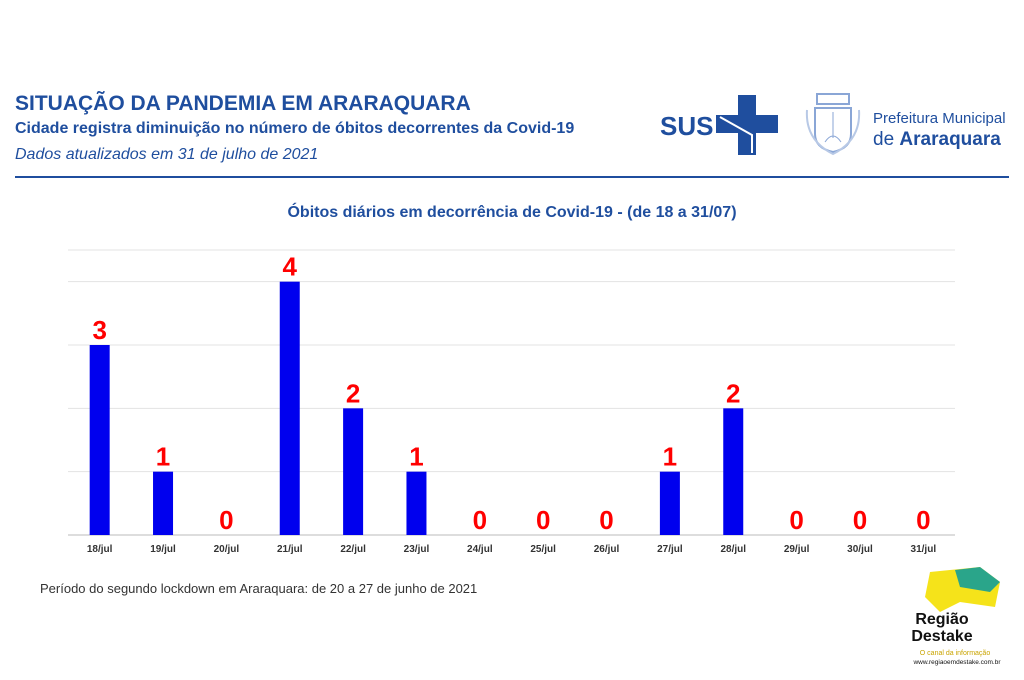 This screenshot has width=1024, height=680. Describe the element at coordinates (950, 139) in the screenshot. I see `prefeitura-city-name: Araraquara` at that location.